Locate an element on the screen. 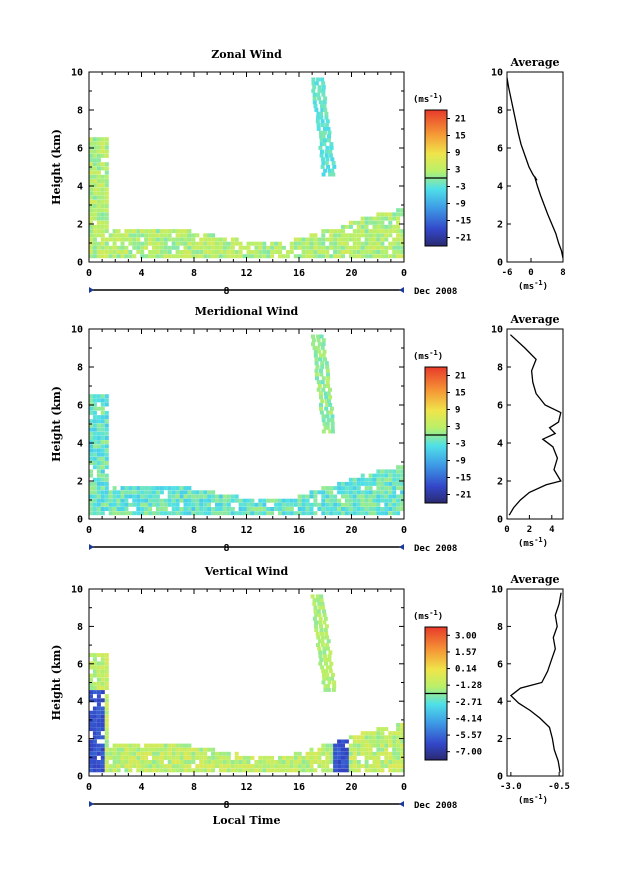 The width and height of the screenshot is (624, 873). heatmap-cells is located at coordinates (247, 683).